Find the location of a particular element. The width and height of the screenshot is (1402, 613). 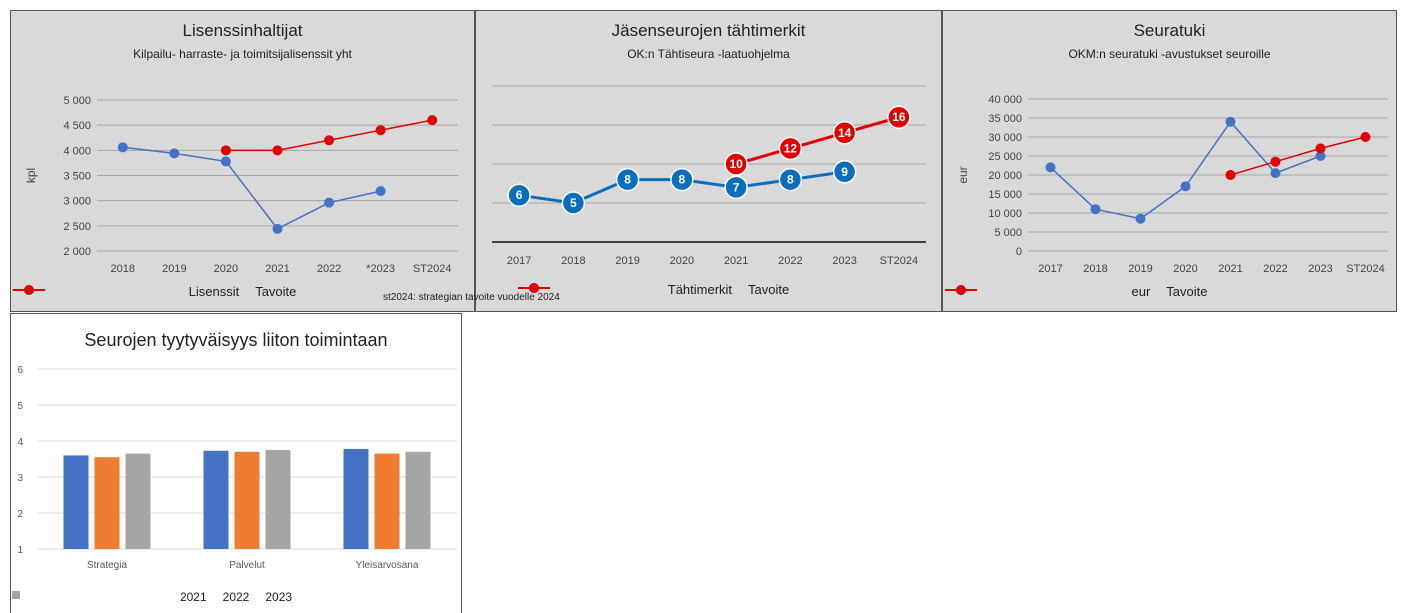

data-label: 16 is located at coordinates (899, 117).